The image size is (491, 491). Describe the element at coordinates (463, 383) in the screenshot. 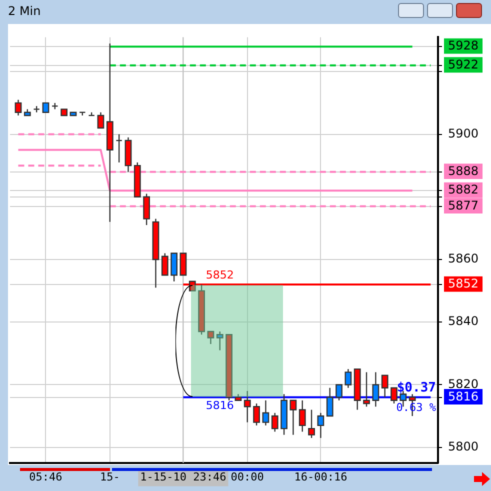

I see `y-tick-label: 5820` at that location.